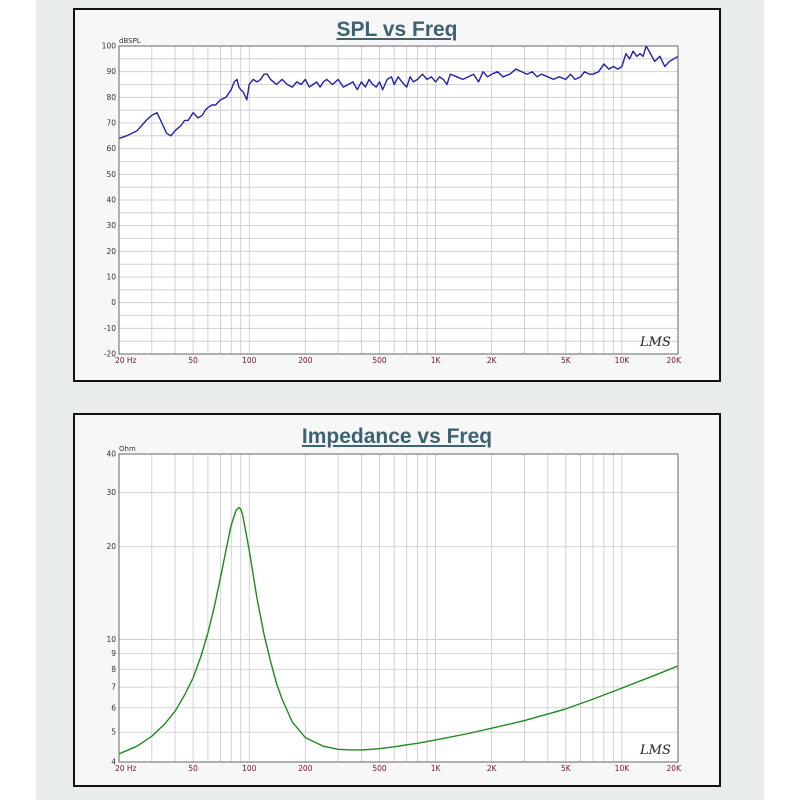  What do you see at coordinates (109, 46) in the screenshot?
I see `spl-y-tick-label: 100` at bounding box center [109, 46].